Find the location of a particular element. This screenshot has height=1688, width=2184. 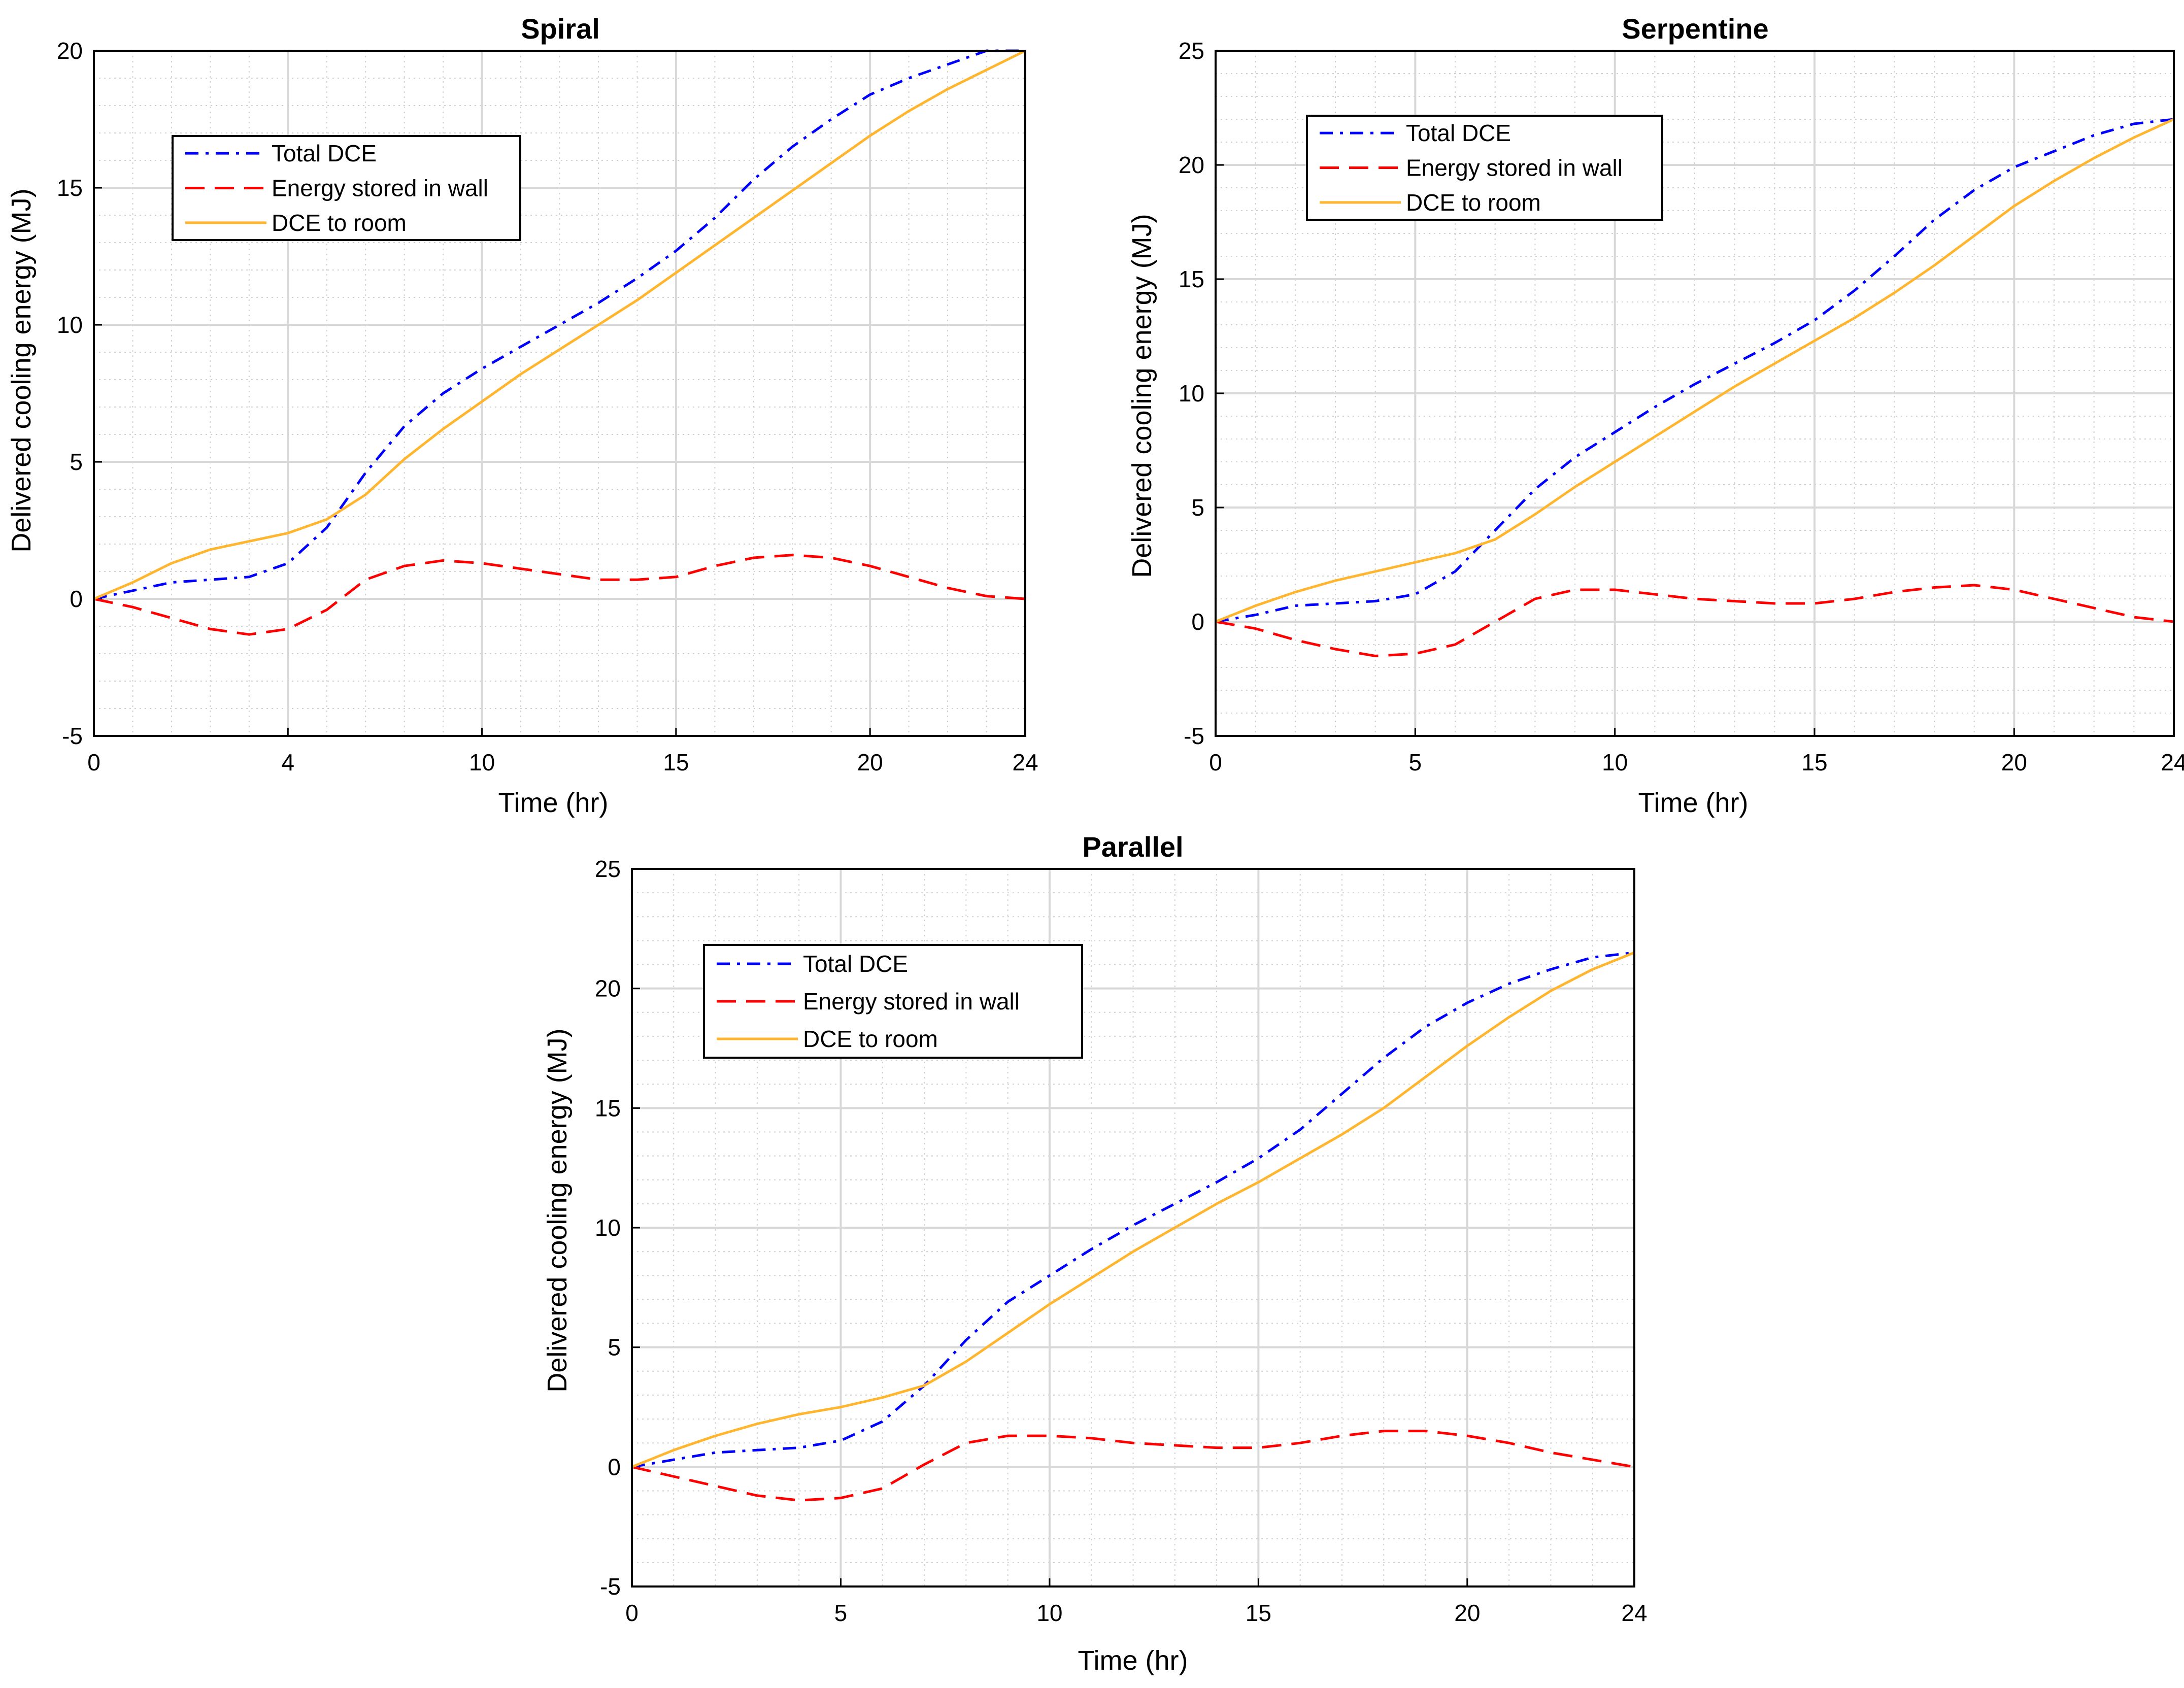

chart-title: Spiral is located at coordinates (561, 29).